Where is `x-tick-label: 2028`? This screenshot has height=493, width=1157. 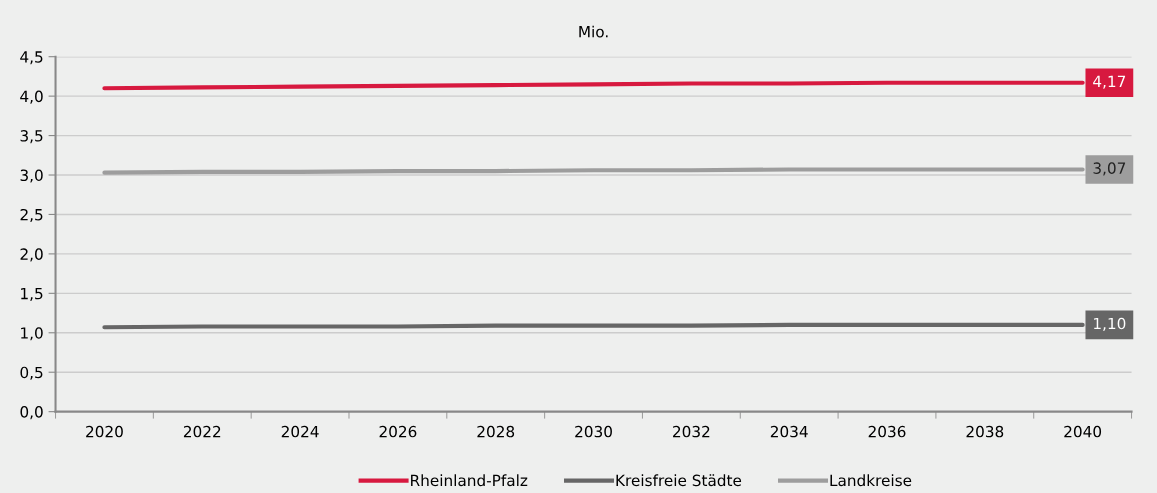 x-tick-label: 2028 is located at coordinates (496, 431).